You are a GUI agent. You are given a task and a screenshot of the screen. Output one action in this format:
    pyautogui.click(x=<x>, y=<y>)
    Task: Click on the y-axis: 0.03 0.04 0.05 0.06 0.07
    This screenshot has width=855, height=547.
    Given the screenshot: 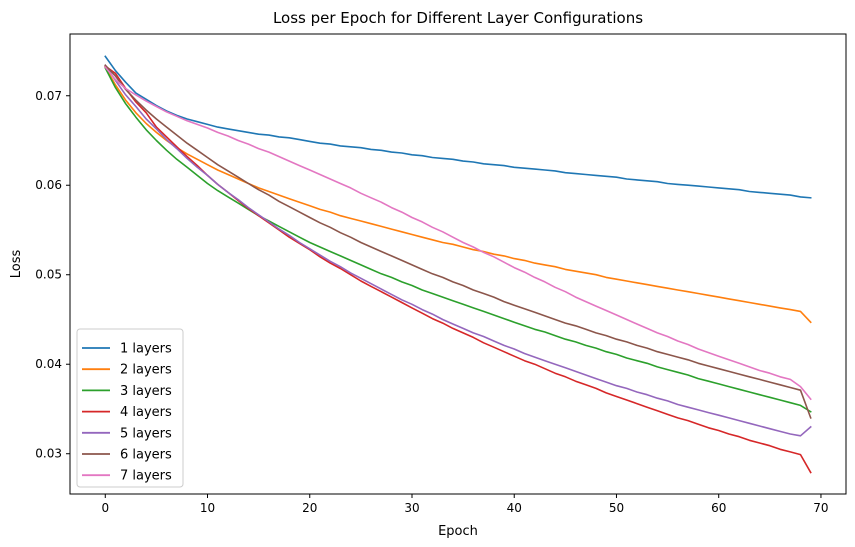 What is the action you would take?
    pyautogui.click(x=52, y=275)
    